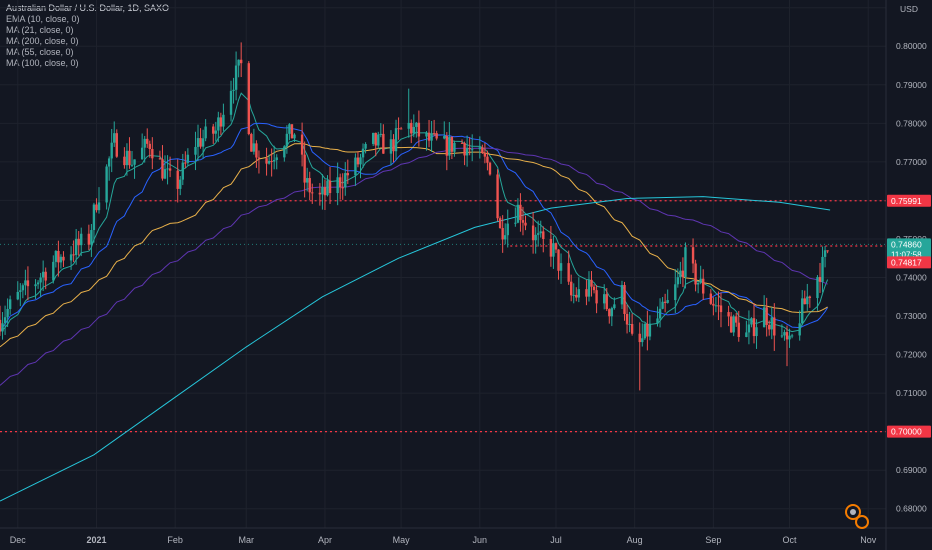  What do you see at coordinates (911, 509) in the screenshot?
I see `y-tick-label: 0.68000` at bounding box center [911, 509].